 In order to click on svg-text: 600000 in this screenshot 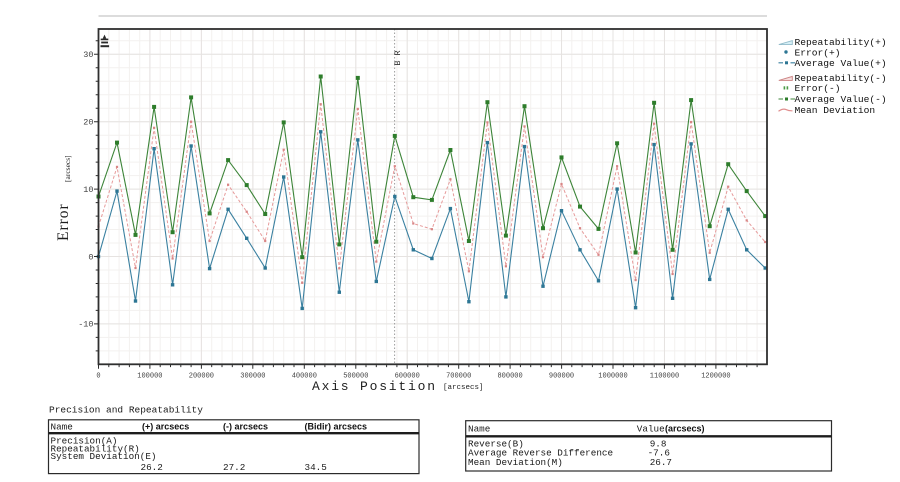, I will do `click(407, 377)`.